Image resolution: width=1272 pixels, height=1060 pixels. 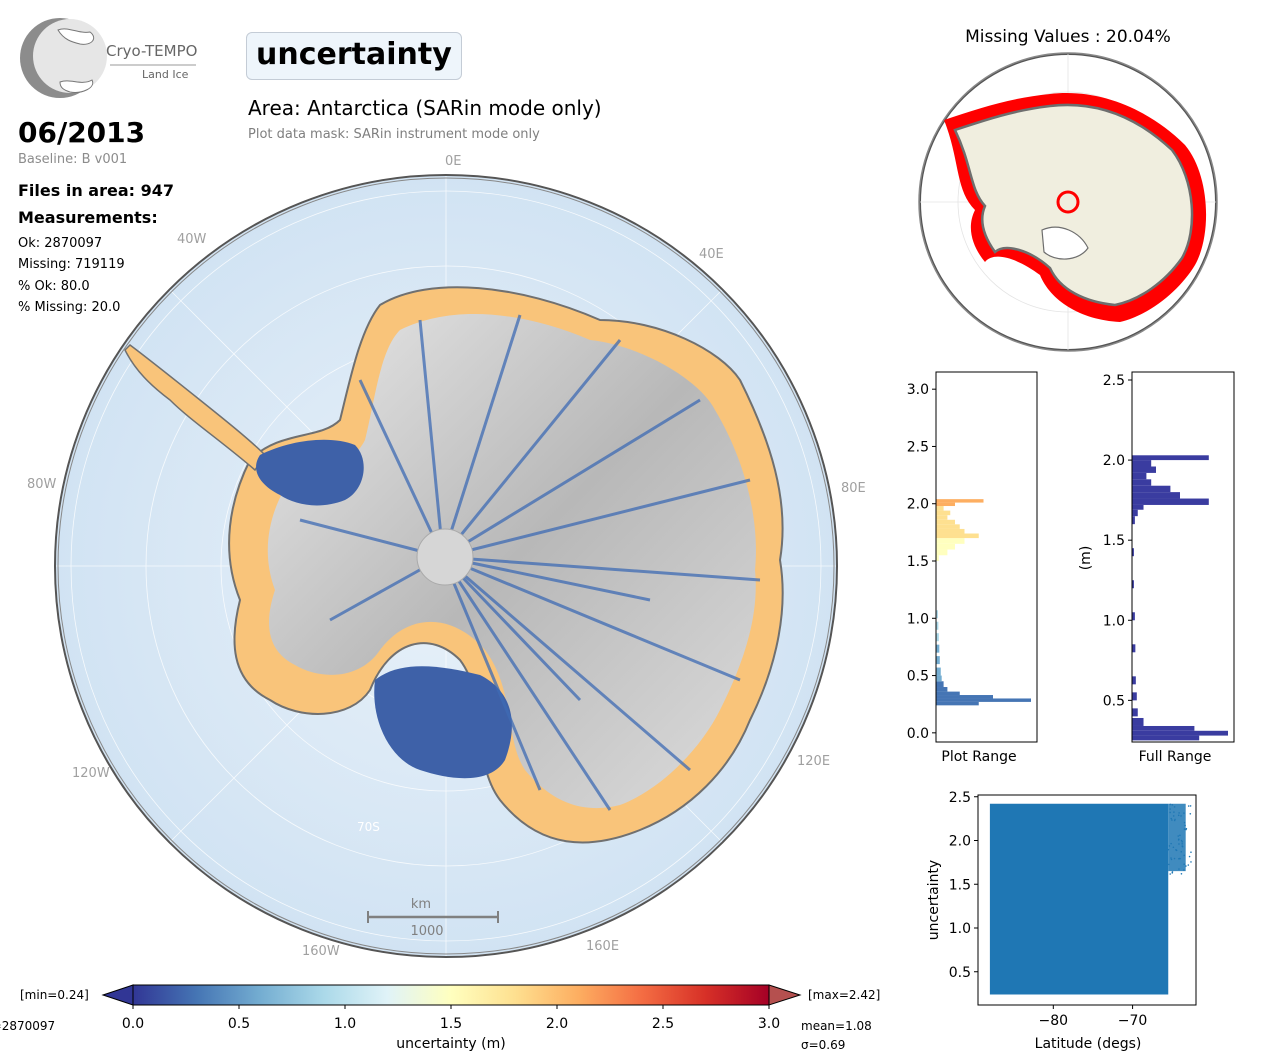 What do you see at coordinates (425, 108) in the screenshot?
I see `area-title: Area: Antarctica (SARin mode only)` at bounding box center [425, 108].